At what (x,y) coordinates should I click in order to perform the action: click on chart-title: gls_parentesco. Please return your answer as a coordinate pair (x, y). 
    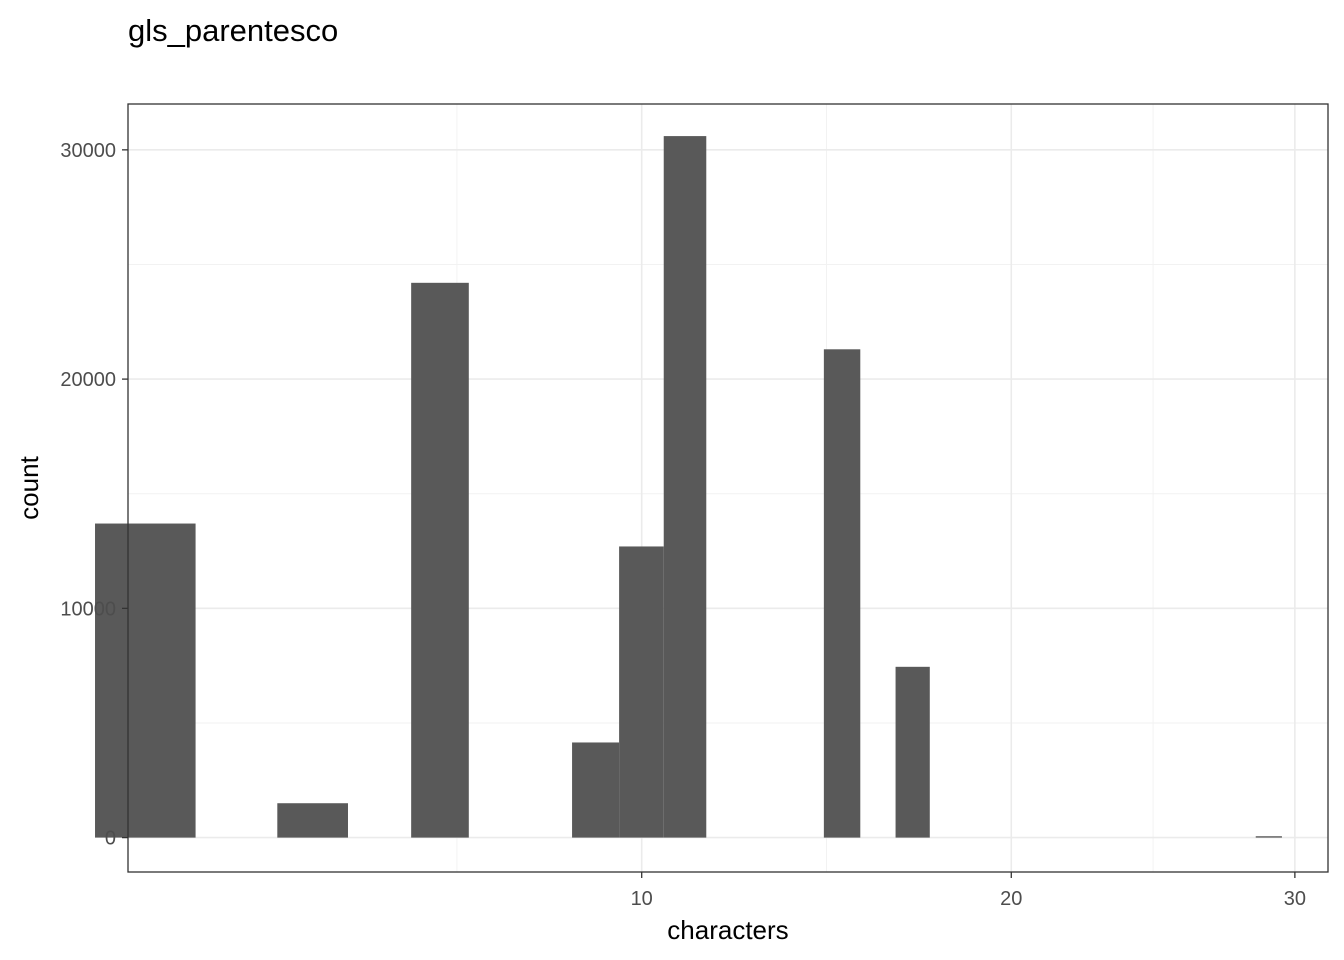
    Looking at the image, I should click on (233, 30).